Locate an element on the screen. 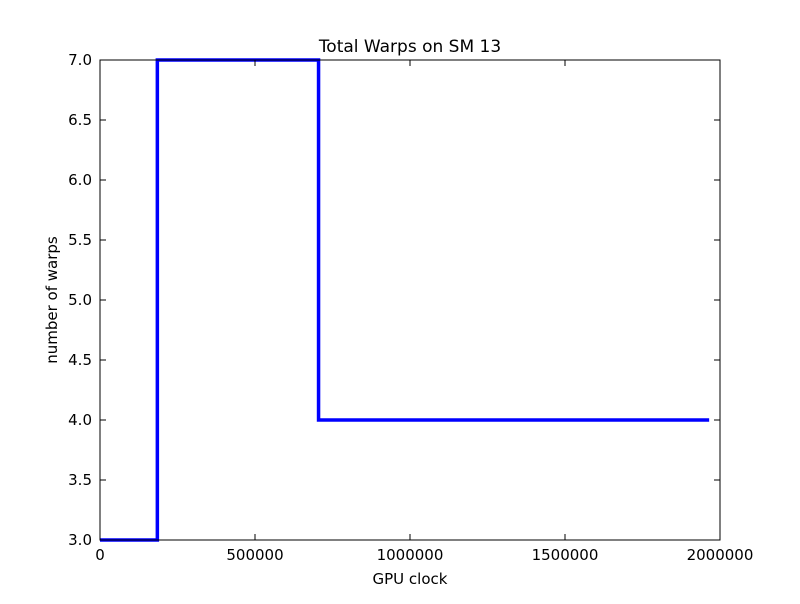 The height and width of the screenshot is (604, 800). y-tick-label: 4.5 is located at coordinates (80, 360).